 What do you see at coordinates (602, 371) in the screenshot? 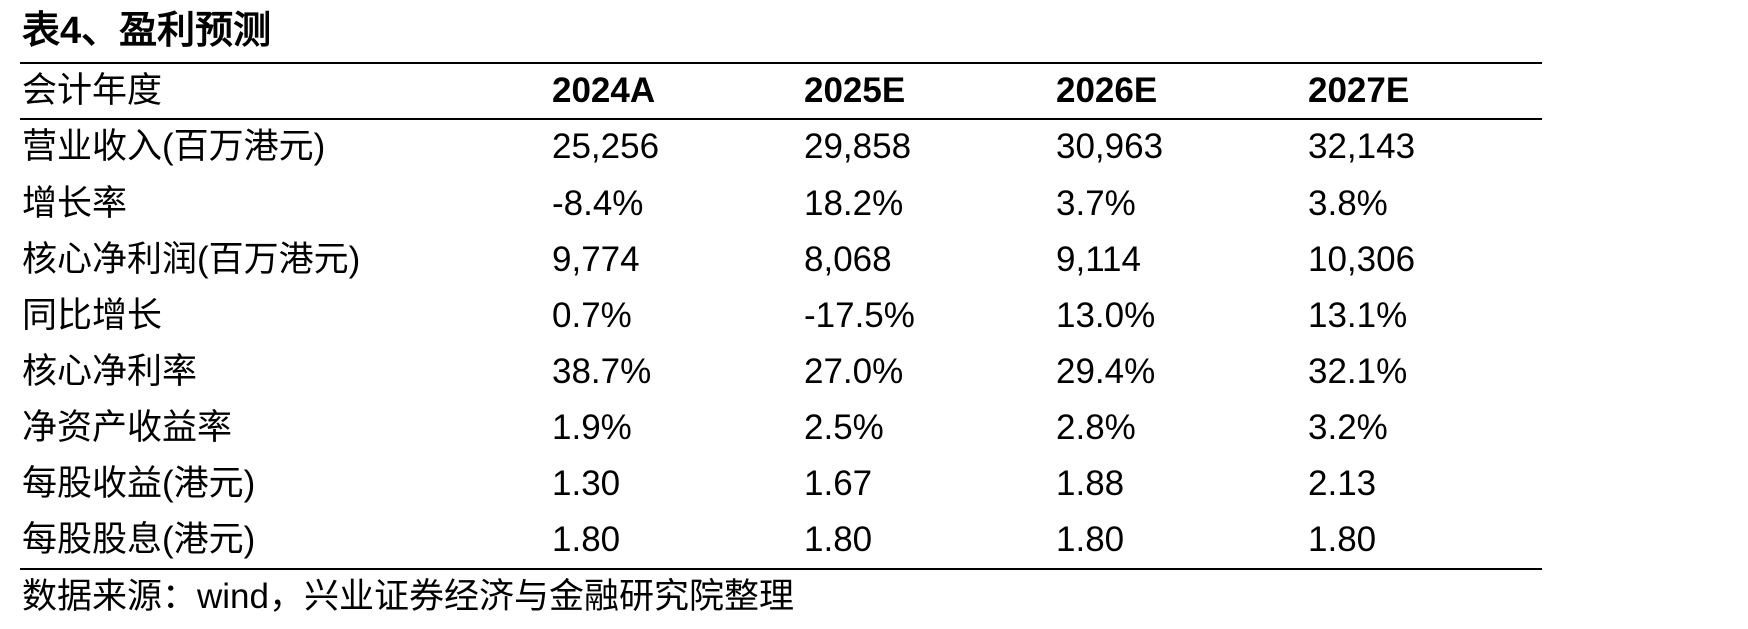
I see `table-cell: 38.7%` at bounding box center [602, 371].